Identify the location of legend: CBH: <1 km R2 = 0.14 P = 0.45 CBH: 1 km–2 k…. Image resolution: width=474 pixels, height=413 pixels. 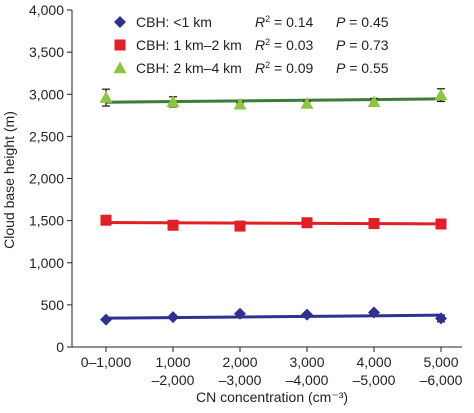
(251, 45).